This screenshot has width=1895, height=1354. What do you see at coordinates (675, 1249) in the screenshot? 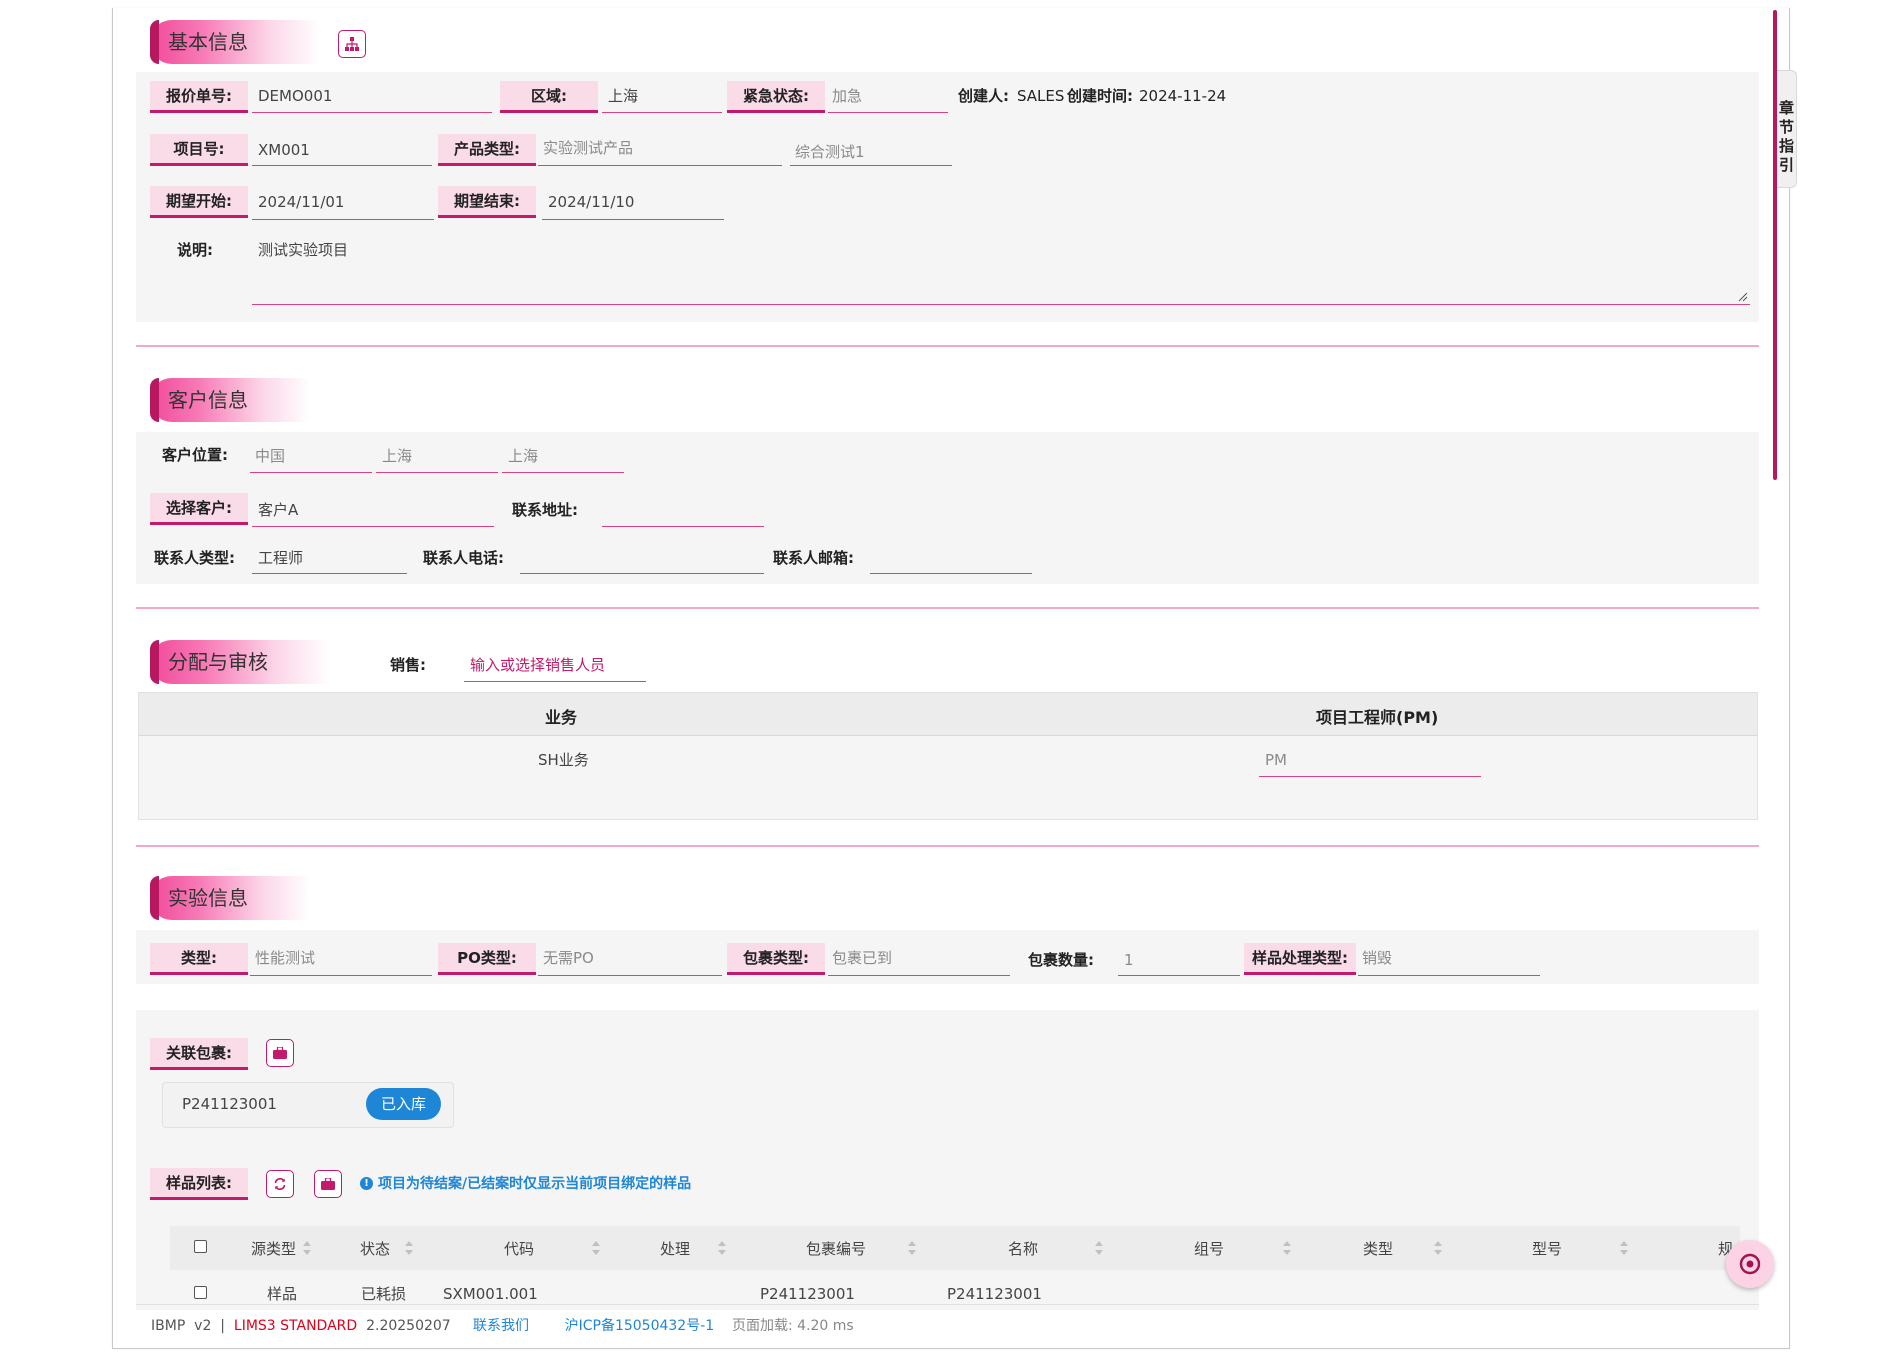
I see `col-process: 处理` at bounding box center [675, 1249].